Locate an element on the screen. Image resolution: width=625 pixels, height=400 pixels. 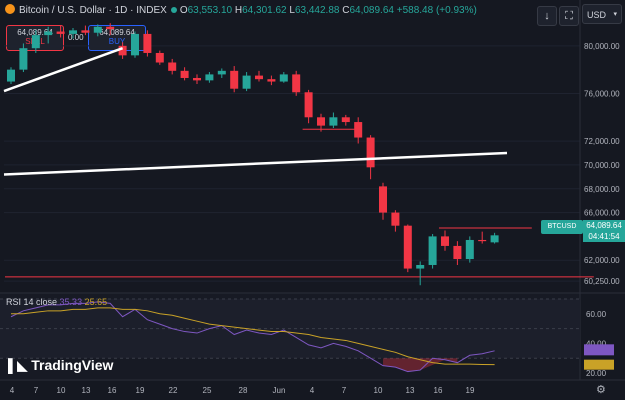
close-value: 64,089.64 is located at coordinates (371, 10).